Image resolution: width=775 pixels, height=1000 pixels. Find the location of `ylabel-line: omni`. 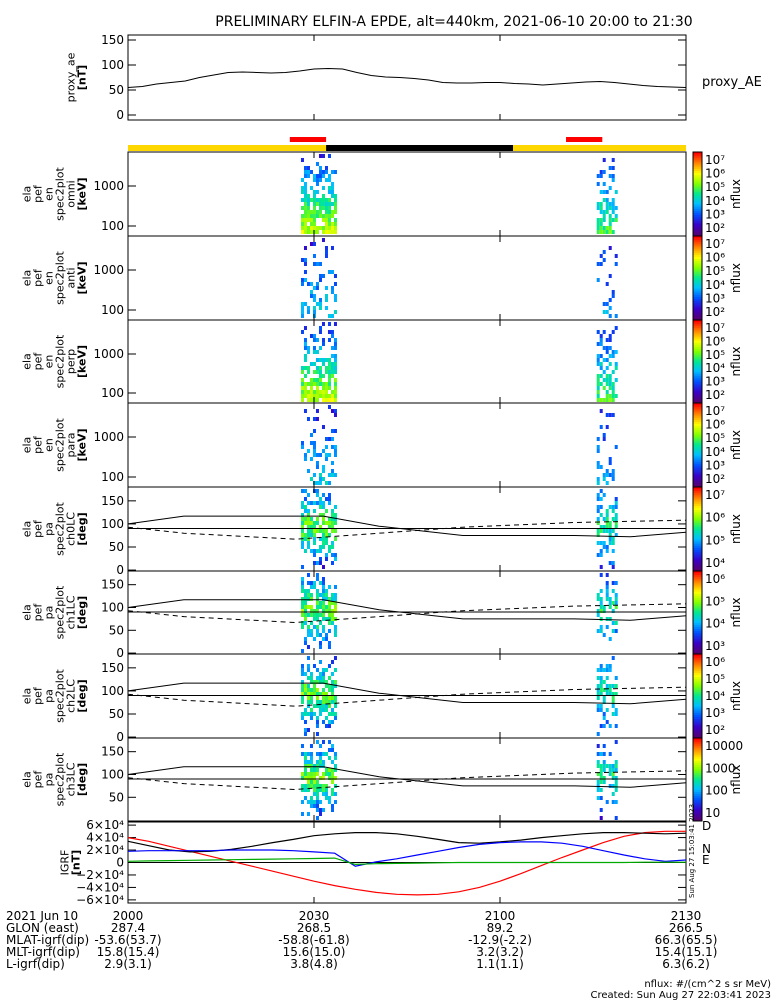

ylabel-line: omni is located at coordinates (71, 193).